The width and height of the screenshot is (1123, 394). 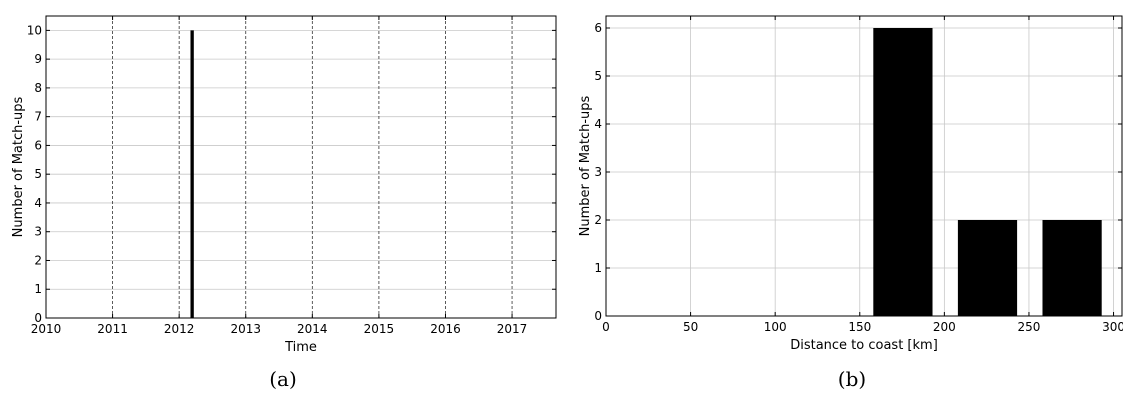 What do you see at coordinates (1112, 327) in the screenshot?
I see `x-tick-label: 300` at bounding box center [1112, 327].